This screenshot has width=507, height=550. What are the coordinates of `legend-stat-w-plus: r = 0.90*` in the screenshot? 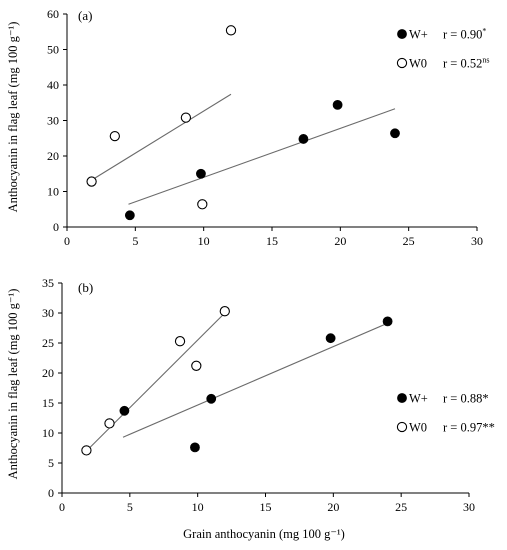 It's located at (464, 34).